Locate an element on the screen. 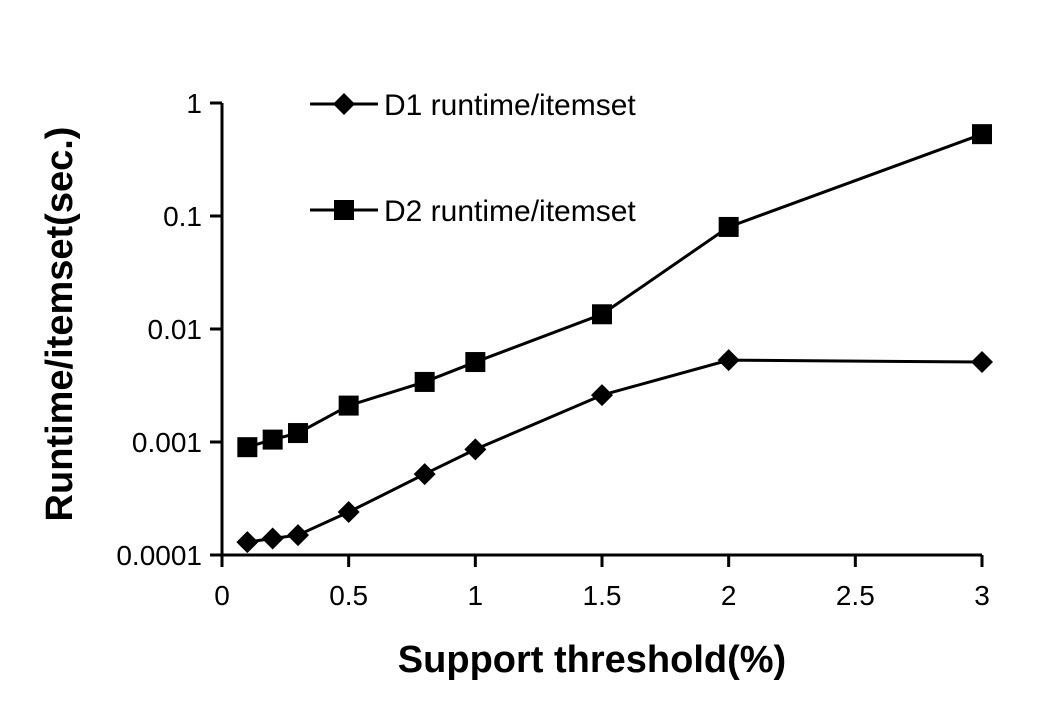  x-tick-label: 3 is located at coordinates (982, 595).